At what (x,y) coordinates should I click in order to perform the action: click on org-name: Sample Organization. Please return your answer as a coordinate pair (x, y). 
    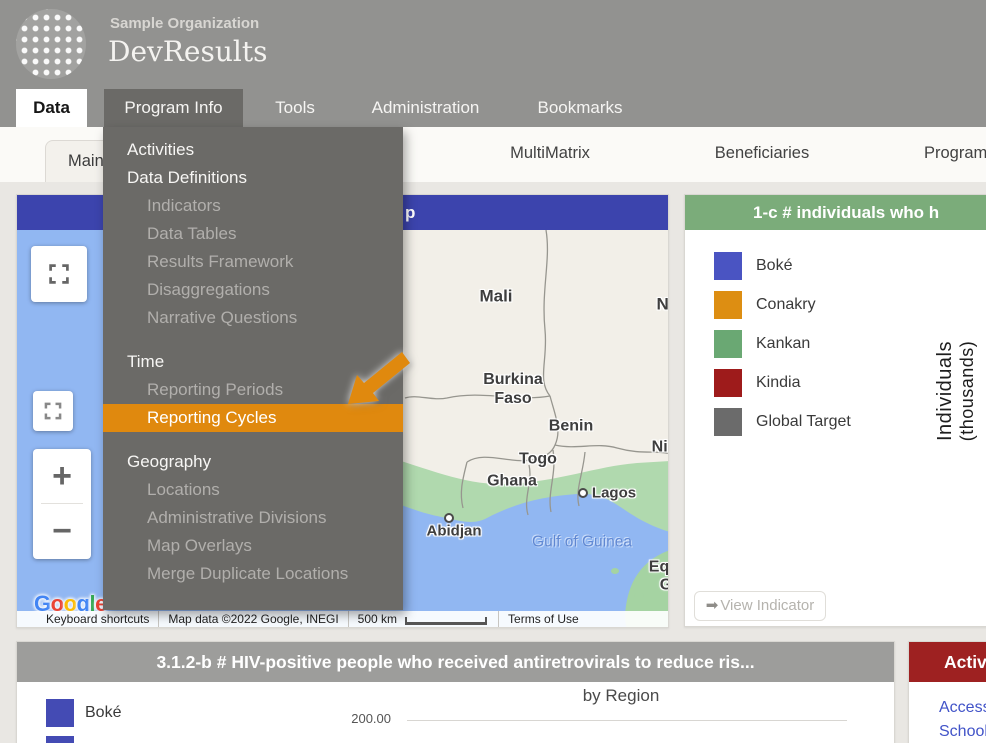
    Looking at the image, I should click on (185, 23).